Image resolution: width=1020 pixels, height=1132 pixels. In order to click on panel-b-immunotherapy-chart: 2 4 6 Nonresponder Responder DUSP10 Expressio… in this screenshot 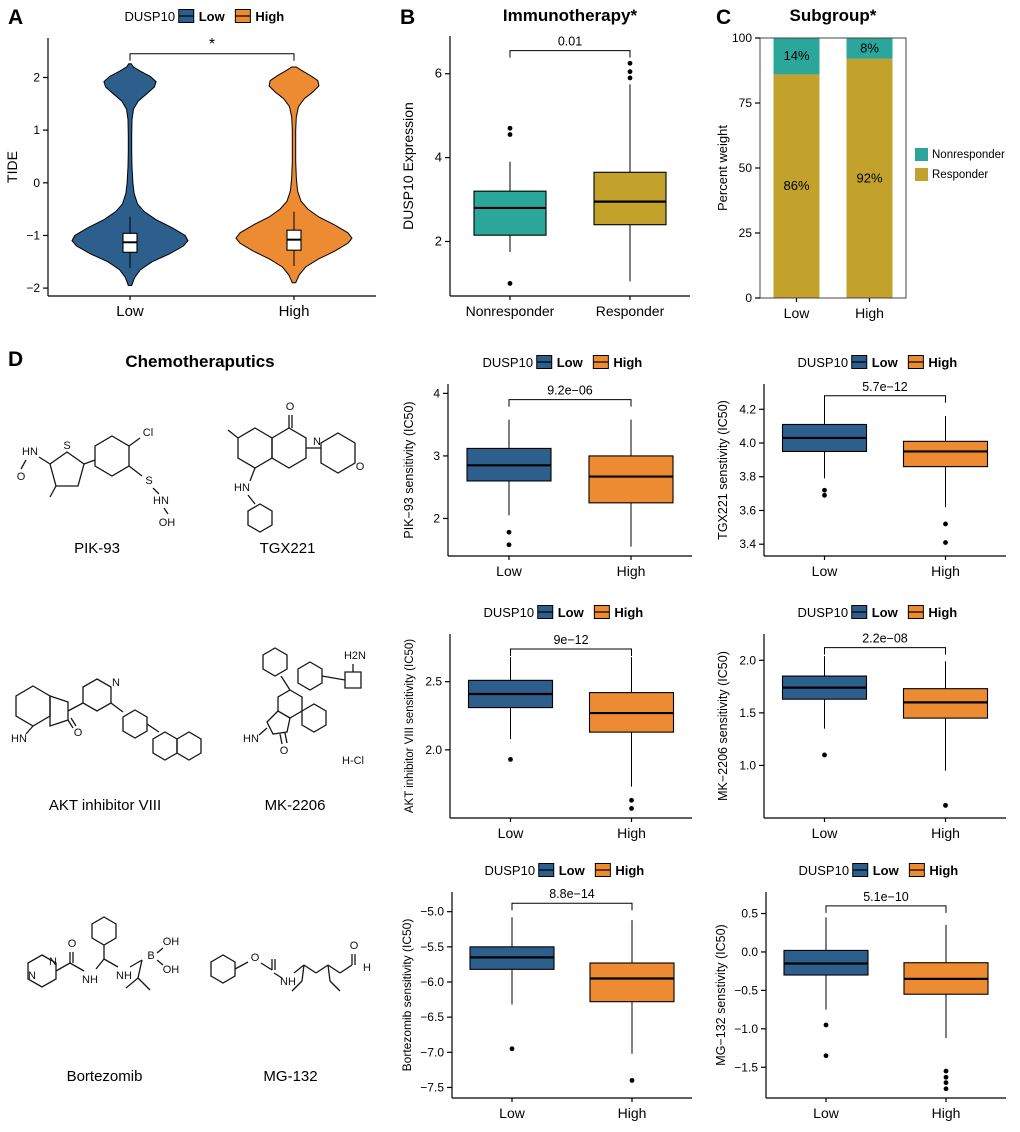, I will do `click(551, 166)`.